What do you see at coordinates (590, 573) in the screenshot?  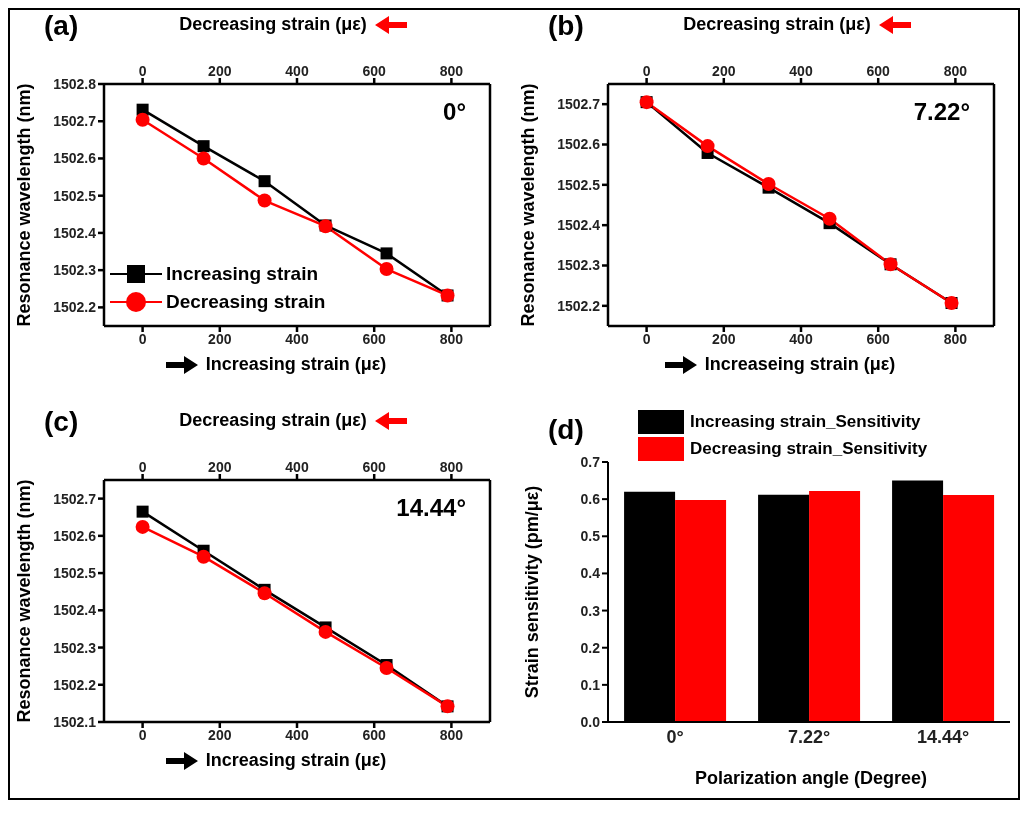 I see `y-tick-label: 0.4` at bounding box center [590, 573].